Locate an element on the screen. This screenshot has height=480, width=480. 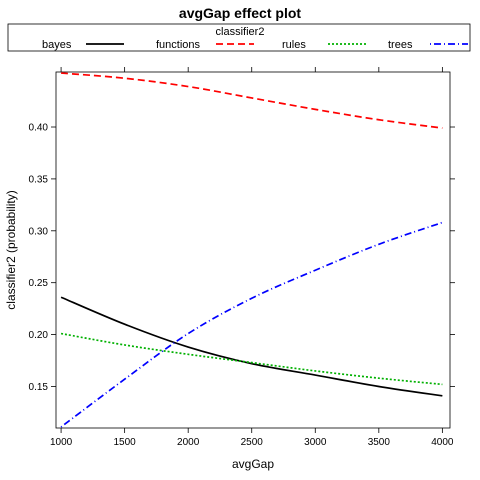
x-tick-label: 1000 is located at coordinates (61, 442).